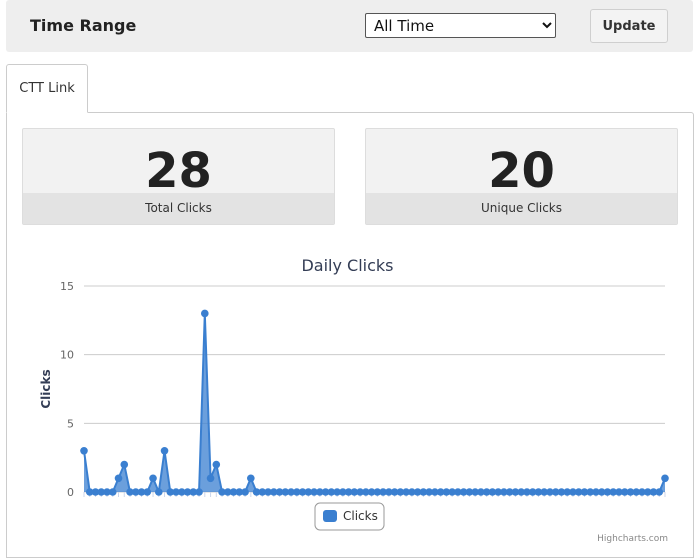 The image size is (695, 558). Describe the element at coordinates (521, 208) in the screenshot. I see `unique-clicks-label: Unique Clicks` at that location.